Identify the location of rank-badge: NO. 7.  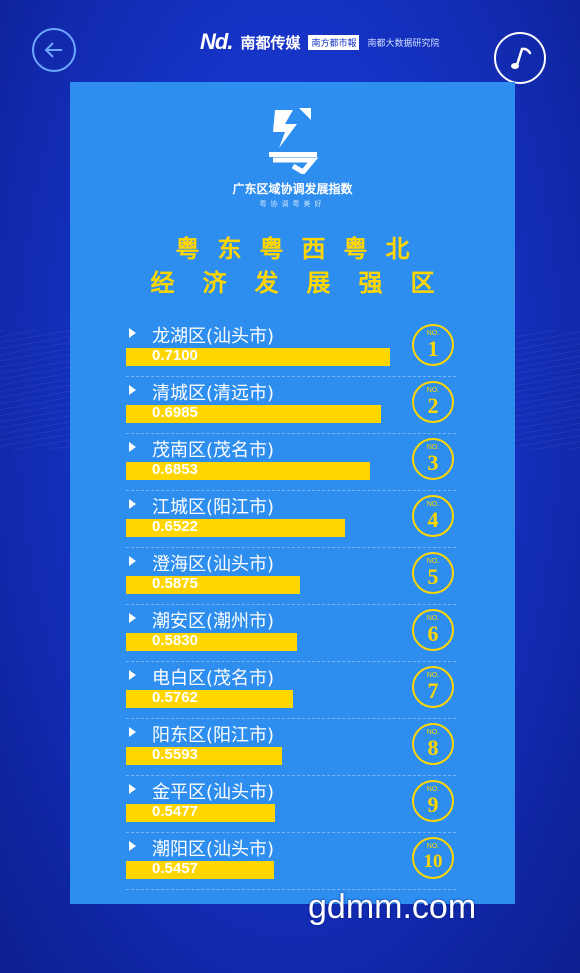
(433, 687).